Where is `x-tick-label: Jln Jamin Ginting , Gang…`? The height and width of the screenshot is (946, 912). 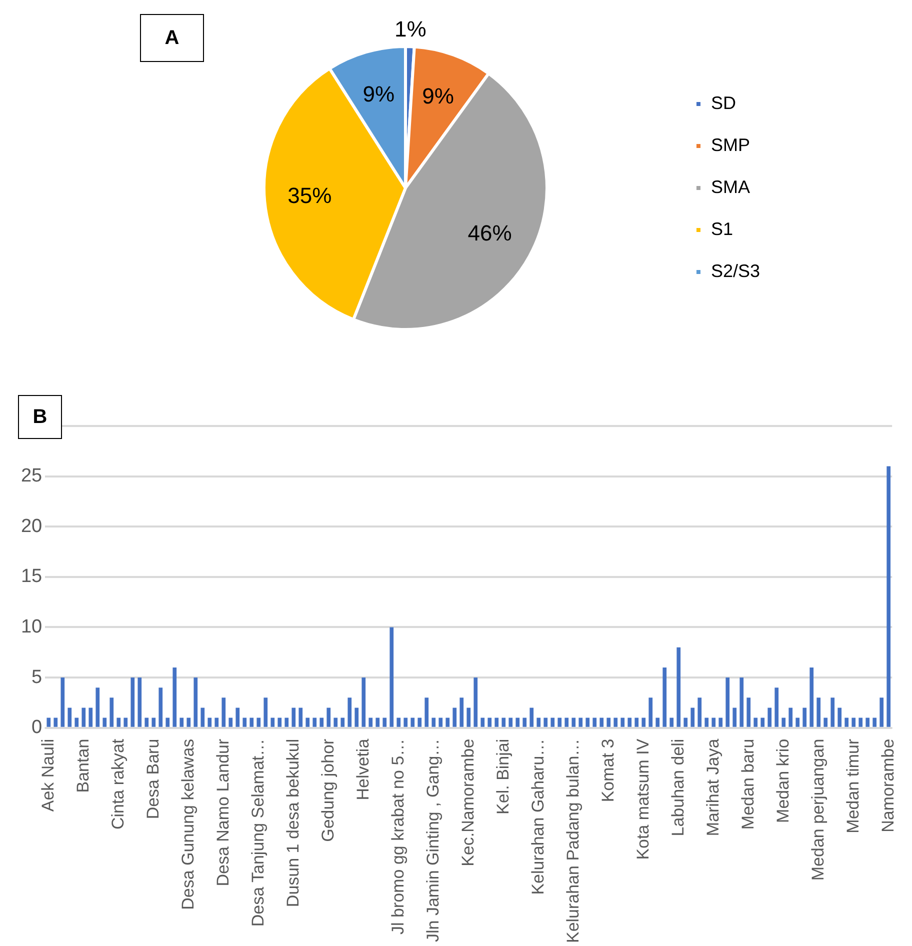 x-tick-label: Jln Jamin Ginting , Gang… is located at coordinates (432, 840).